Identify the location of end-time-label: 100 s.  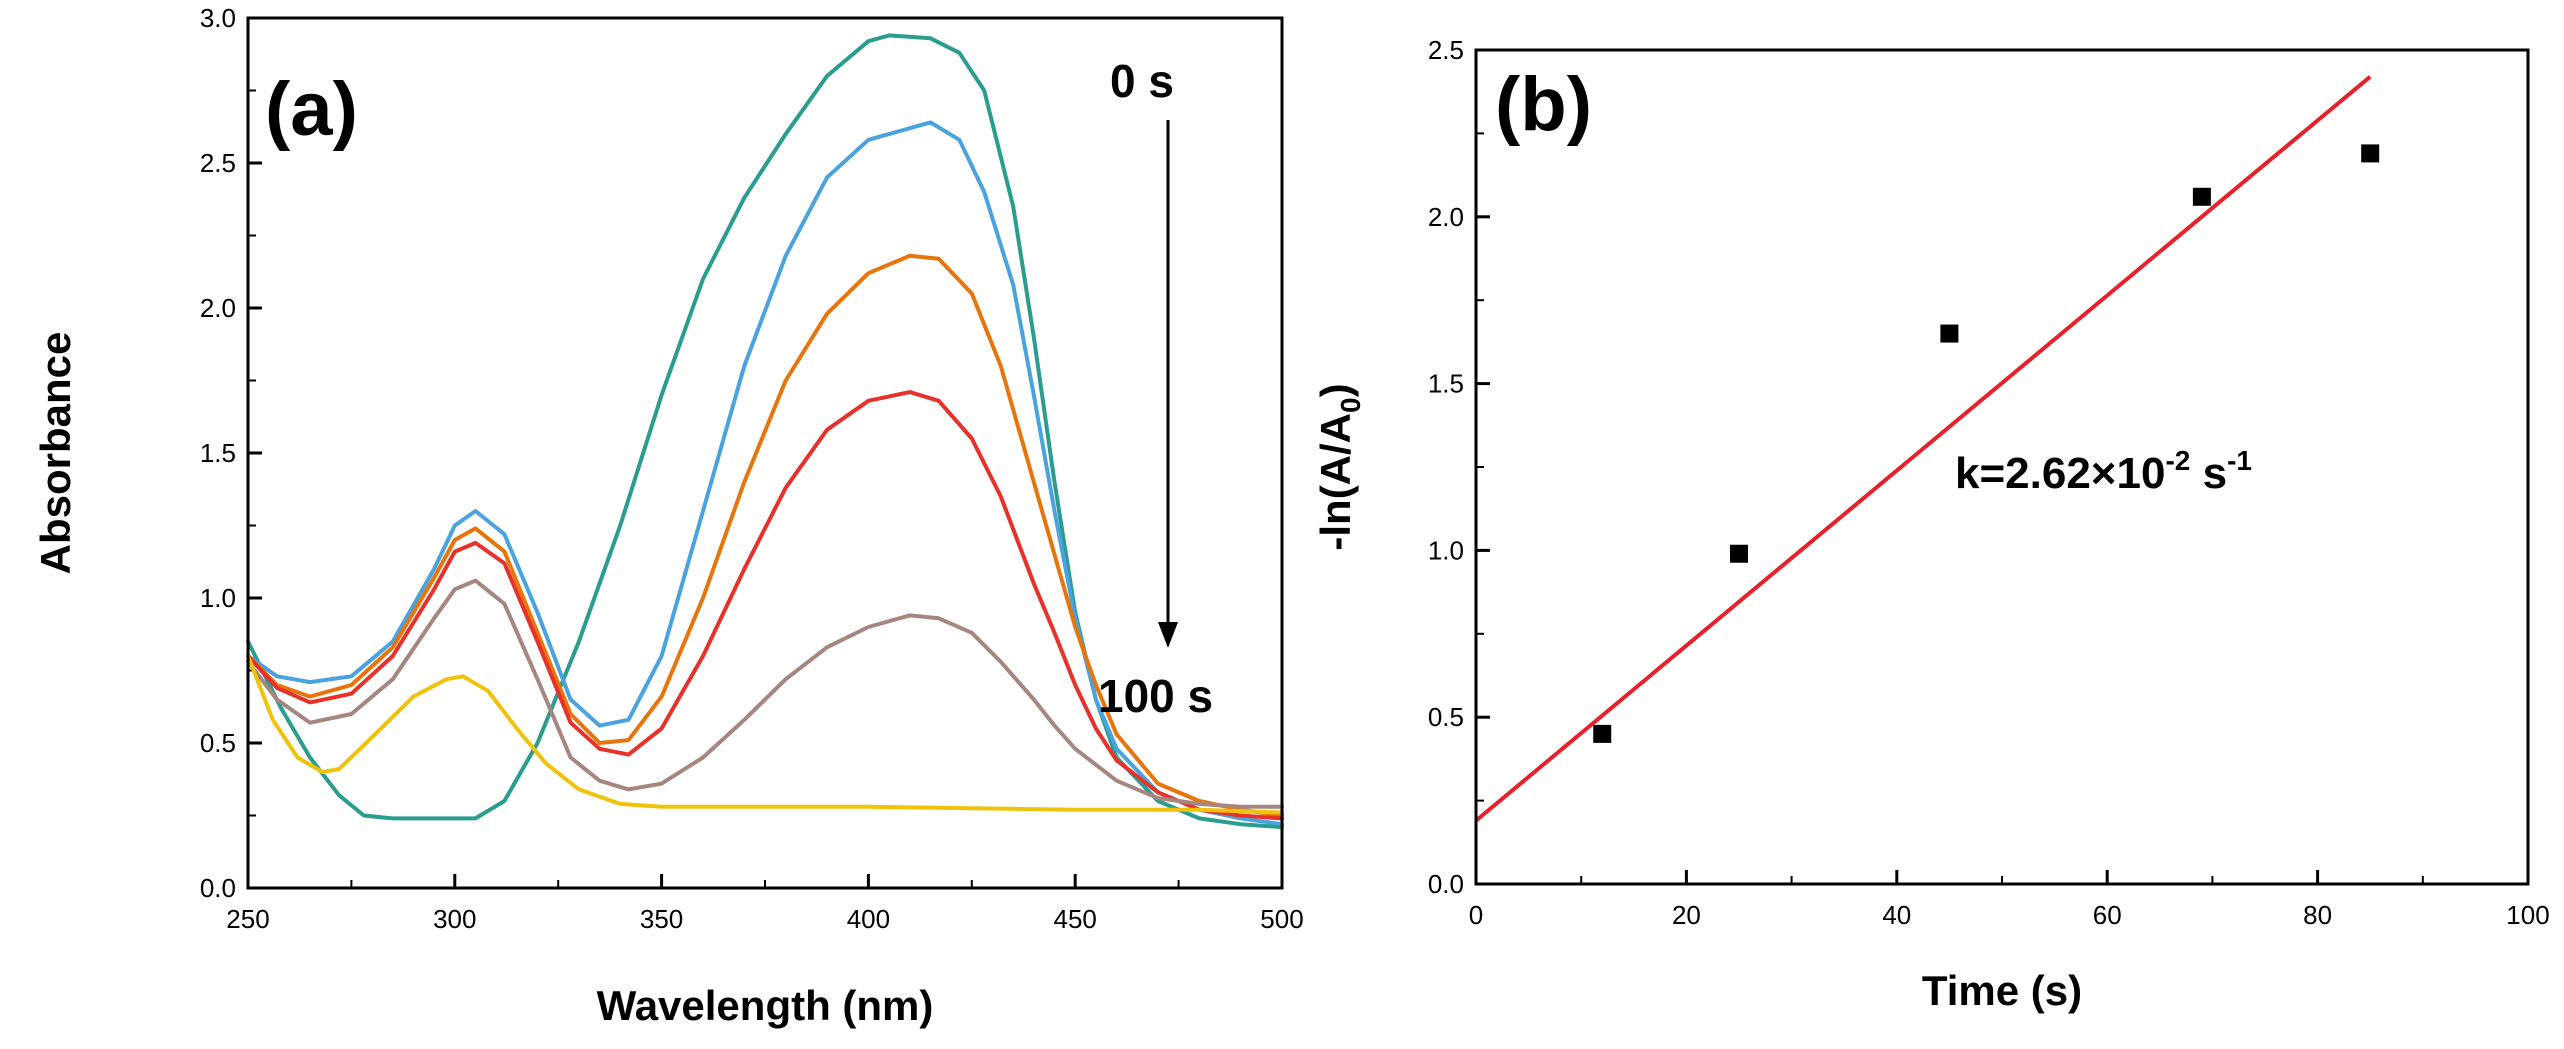
(1155, 696).